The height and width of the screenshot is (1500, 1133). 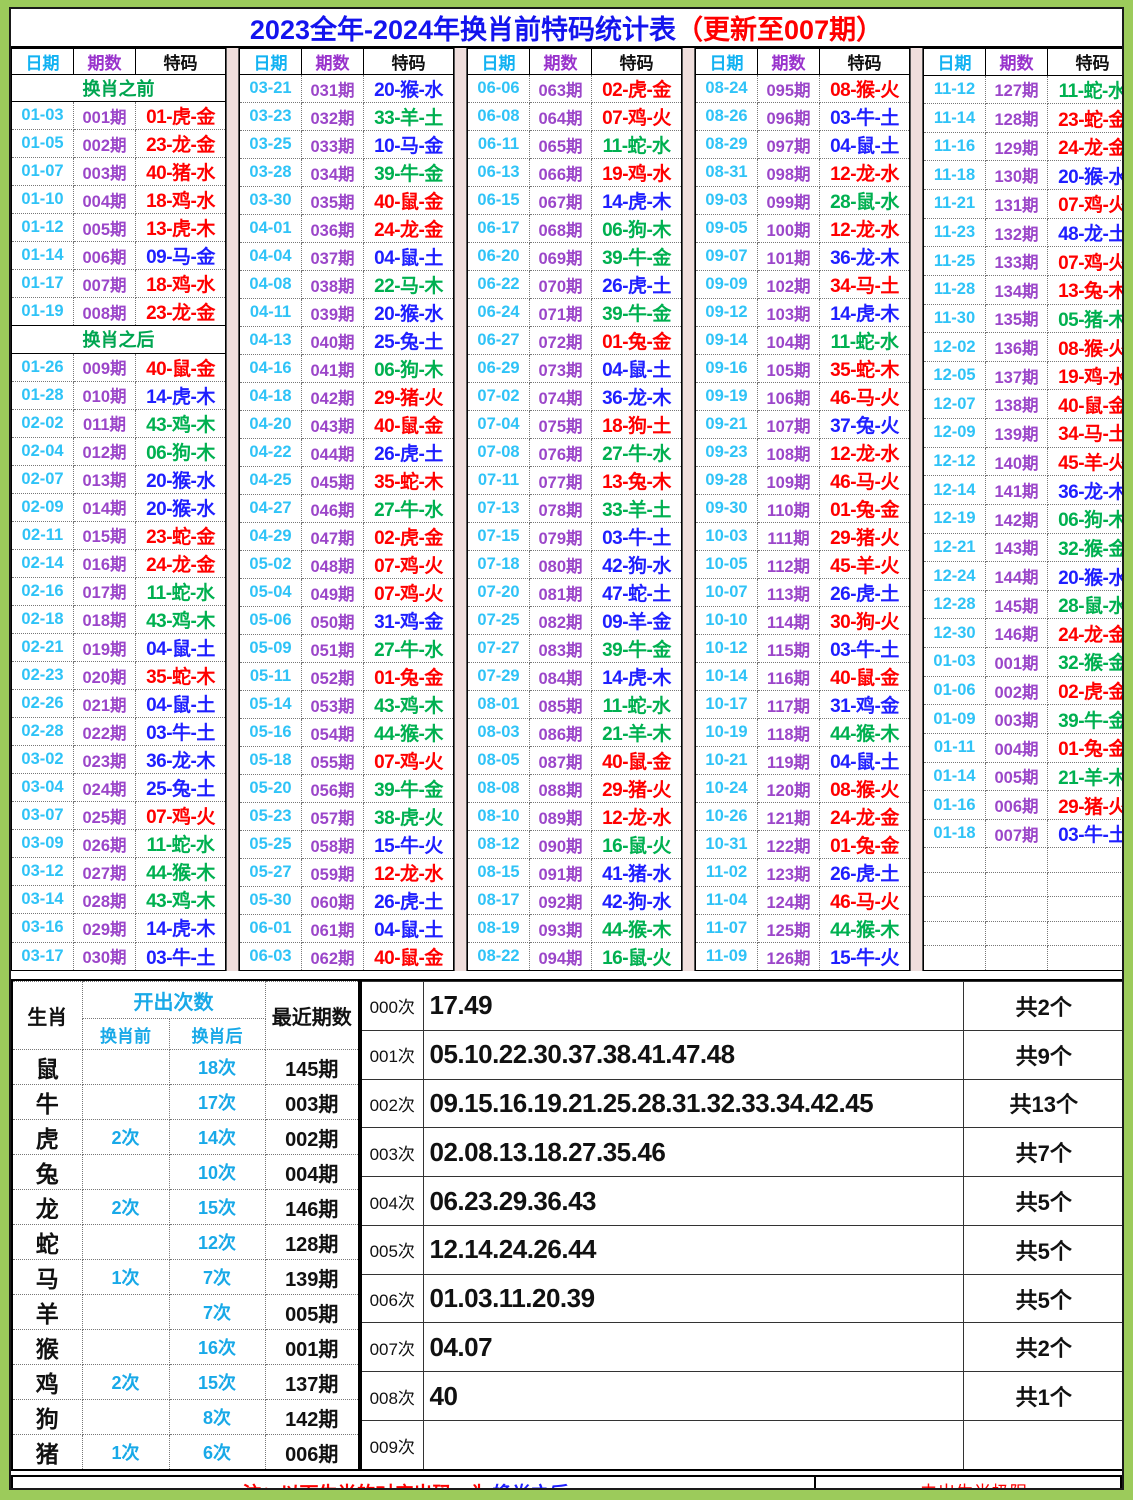 What do you see at coordinates (560, 340) in the screenshot?
I see `period-cell: 072期` at bounding box center [560, 340].